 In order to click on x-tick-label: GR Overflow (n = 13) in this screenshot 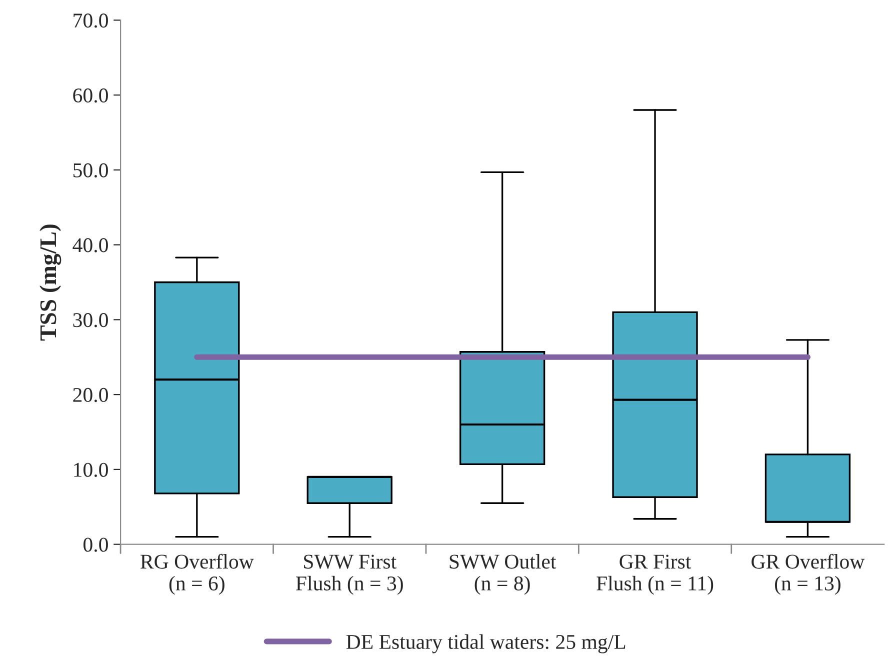, I will do `click(808, 574)`.